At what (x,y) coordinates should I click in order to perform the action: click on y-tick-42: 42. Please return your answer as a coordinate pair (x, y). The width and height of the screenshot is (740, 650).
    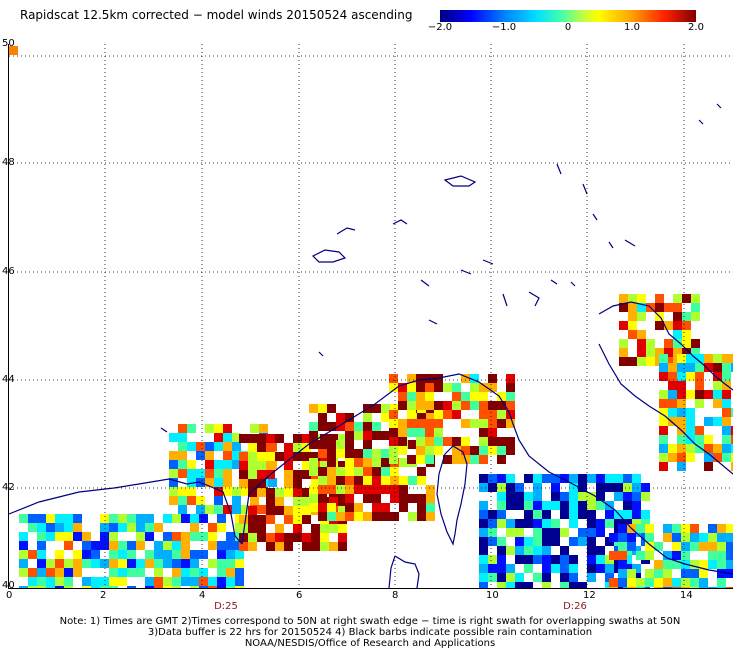
    Looking at the image, I should click on (8, 487).